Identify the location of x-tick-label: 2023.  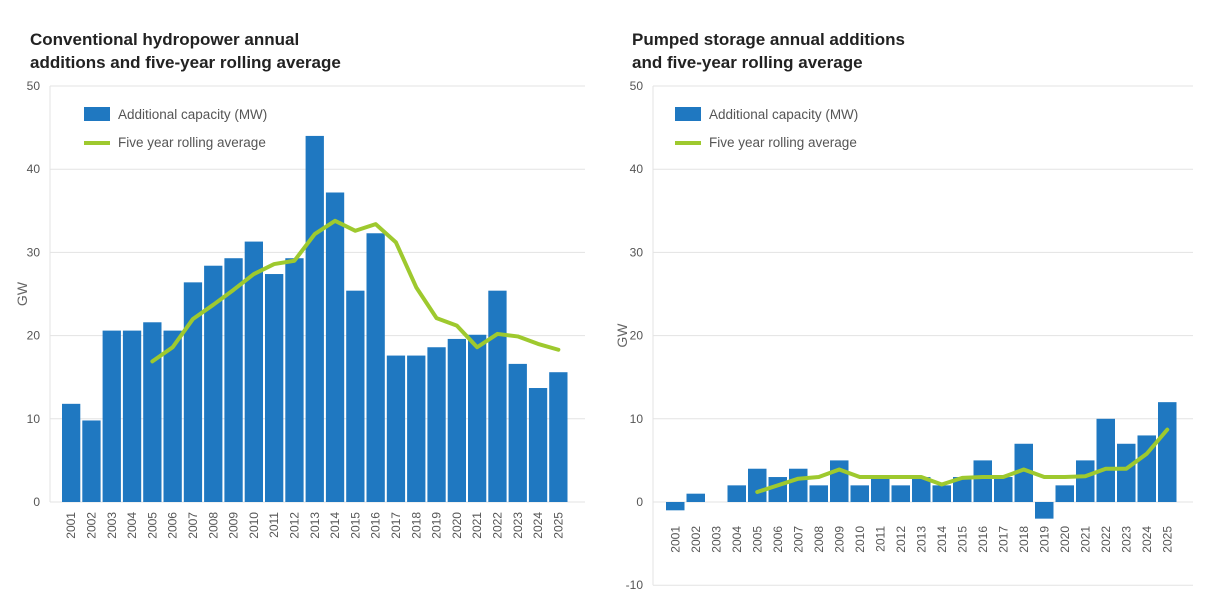
(518, 525).